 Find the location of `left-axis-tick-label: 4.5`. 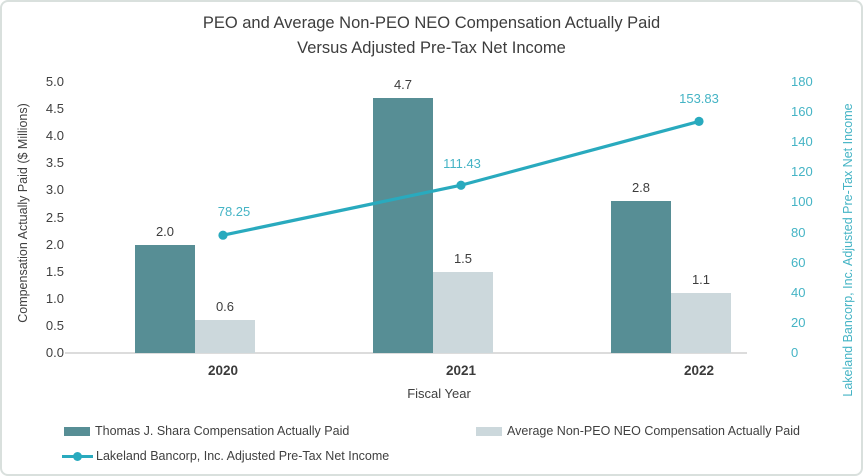

left-axis-tick-label: 4.5 is located at coordinates (54, 109).